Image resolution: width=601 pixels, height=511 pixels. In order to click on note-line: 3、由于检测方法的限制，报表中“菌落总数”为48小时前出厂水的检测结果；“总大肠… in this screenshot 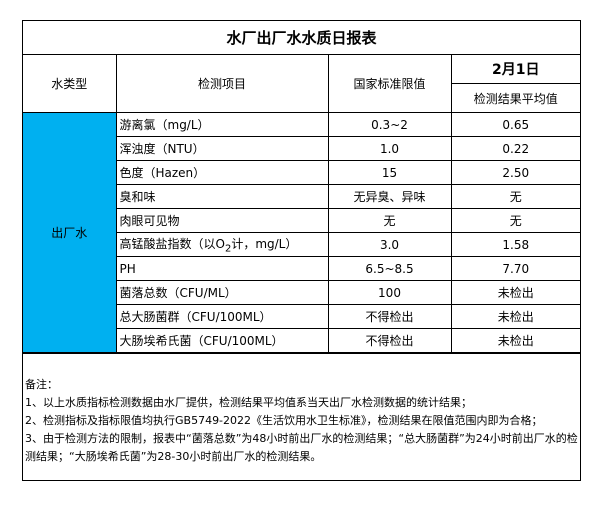, I will do `click(301, 447)`.